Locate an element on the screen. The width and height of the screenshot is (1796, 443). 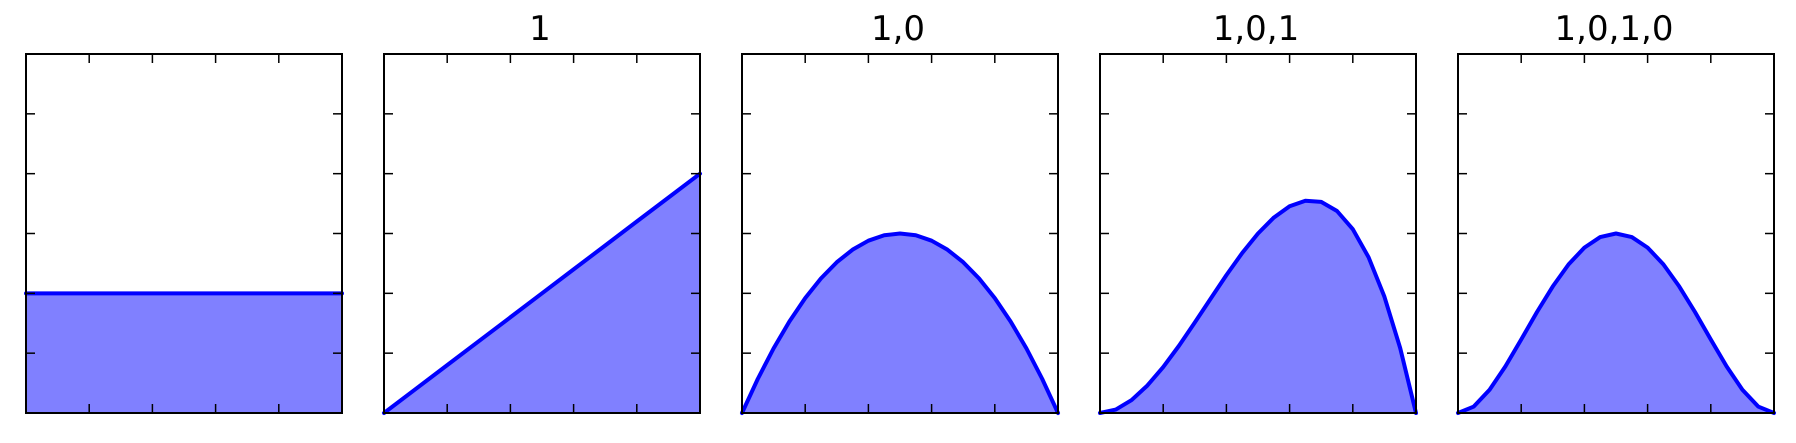
panel-title: 1,0,1 is located at coordinates (1256, 29).